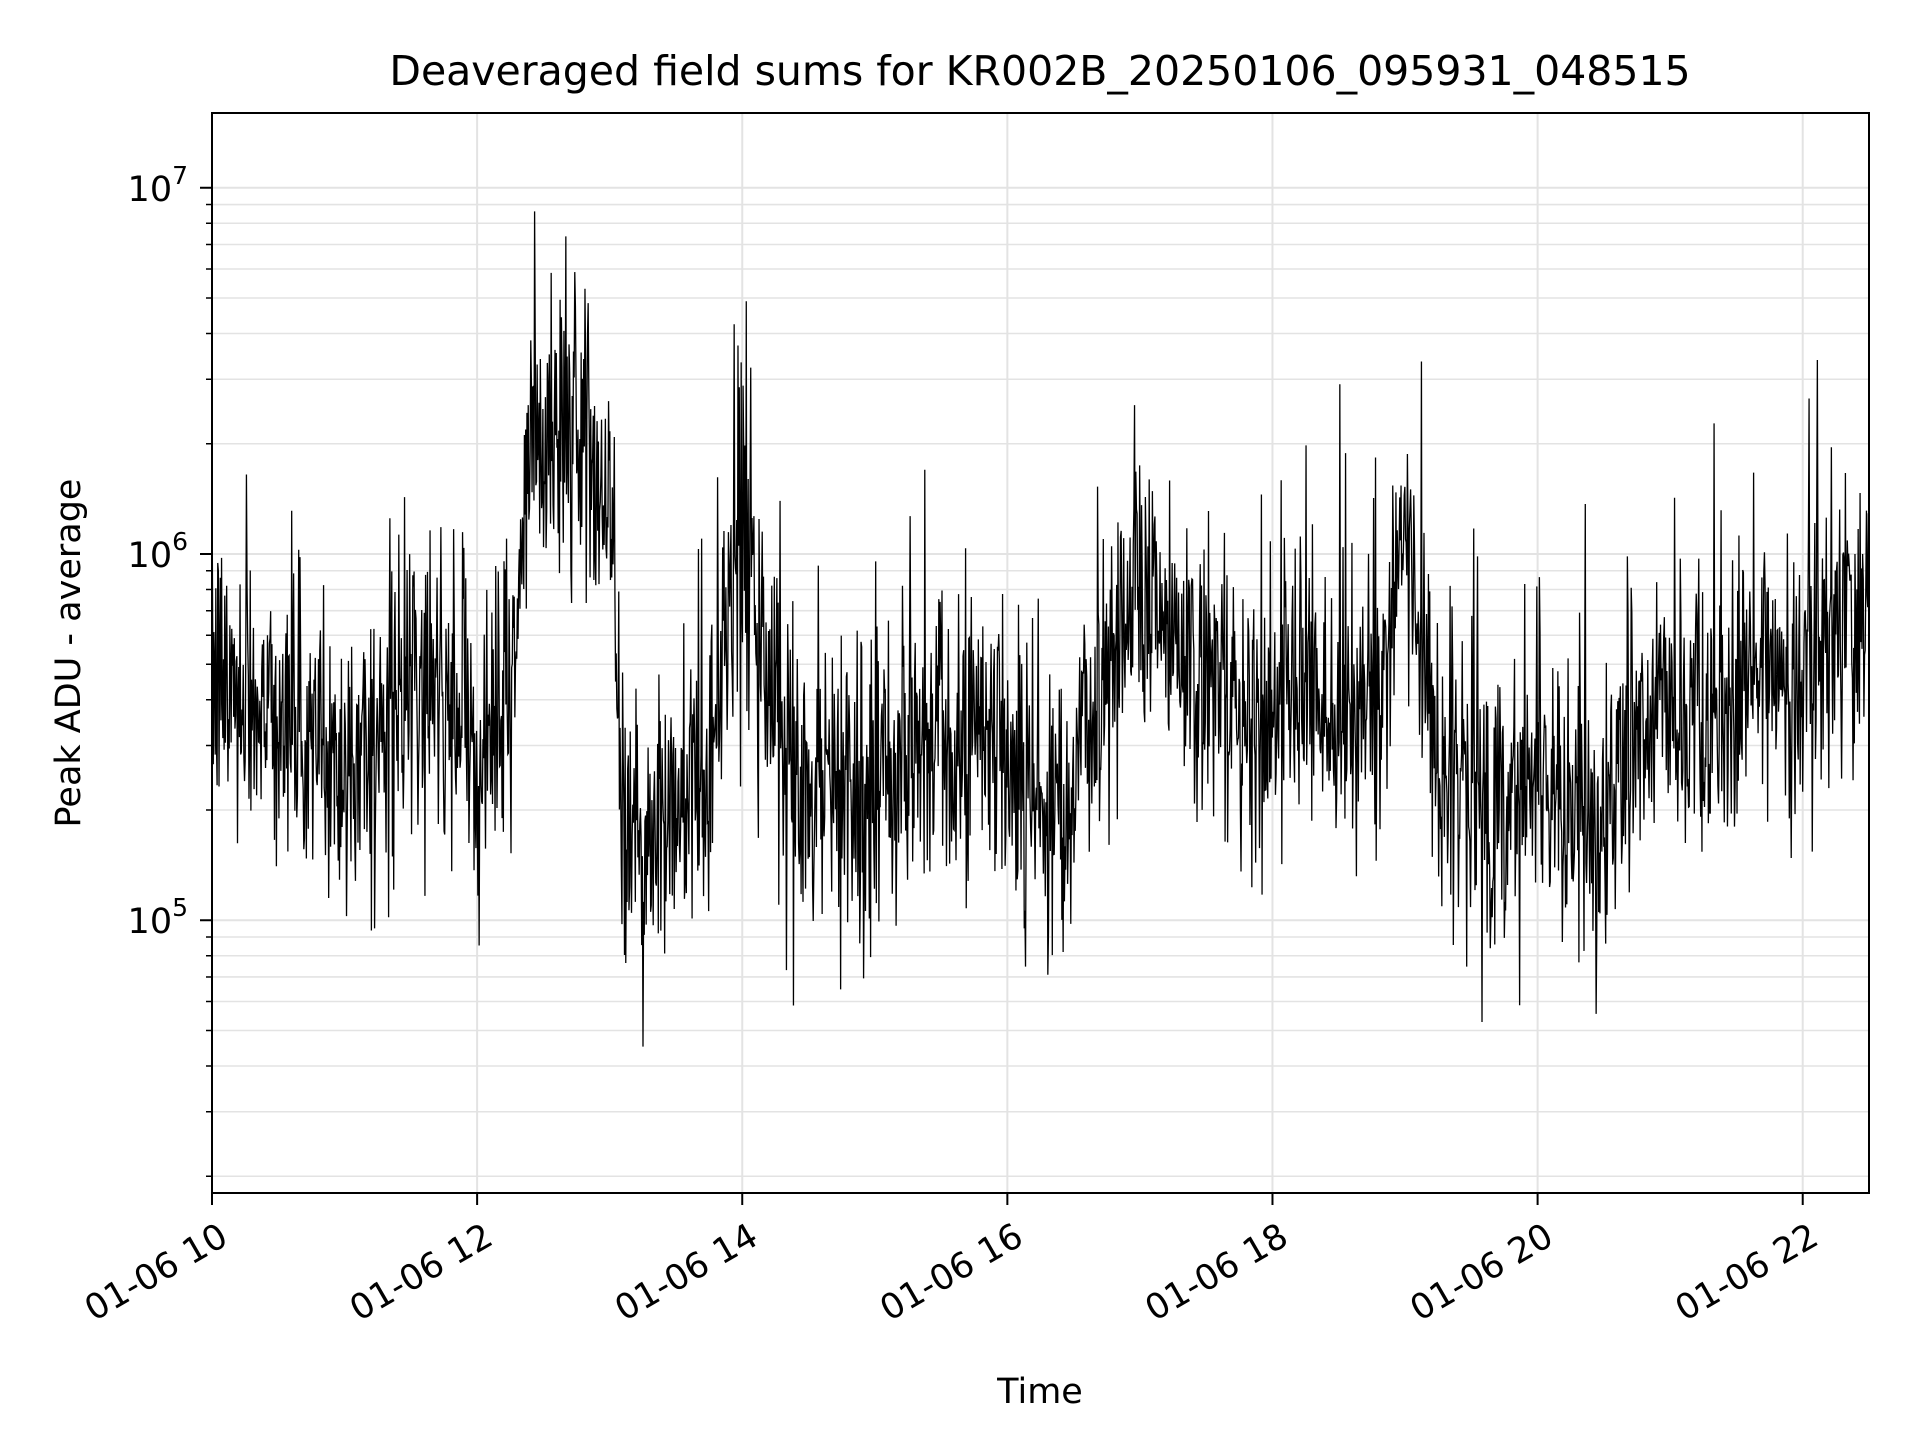 Image resolution: width=1920 pixels, height=1440 pixels. What do you see at coordinates (158, 917) in the screenshot?
I see `y-tick-label: 10⁵` at bounding box center [158, 917].